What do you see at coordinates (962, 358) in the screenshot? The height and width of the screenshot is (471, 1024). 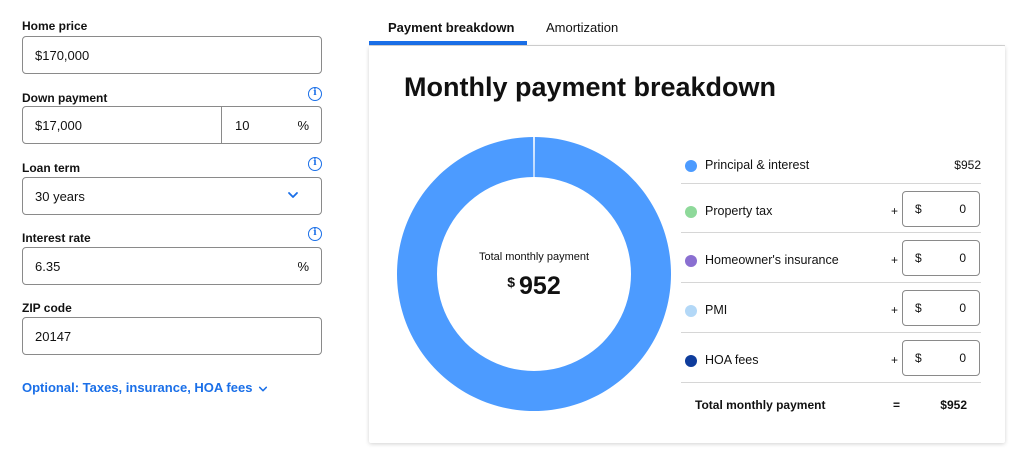 I see `hoa-fees-value: 0` at bounding box center [962, 358].